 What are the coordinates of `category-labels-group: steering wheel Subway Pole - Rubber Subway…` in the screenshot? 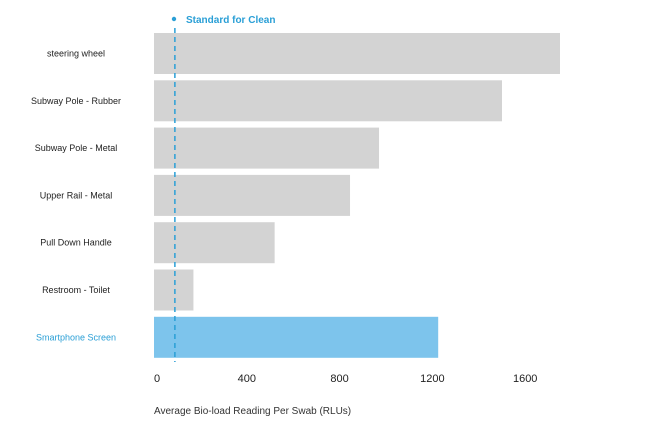 It's located at (76, 196).